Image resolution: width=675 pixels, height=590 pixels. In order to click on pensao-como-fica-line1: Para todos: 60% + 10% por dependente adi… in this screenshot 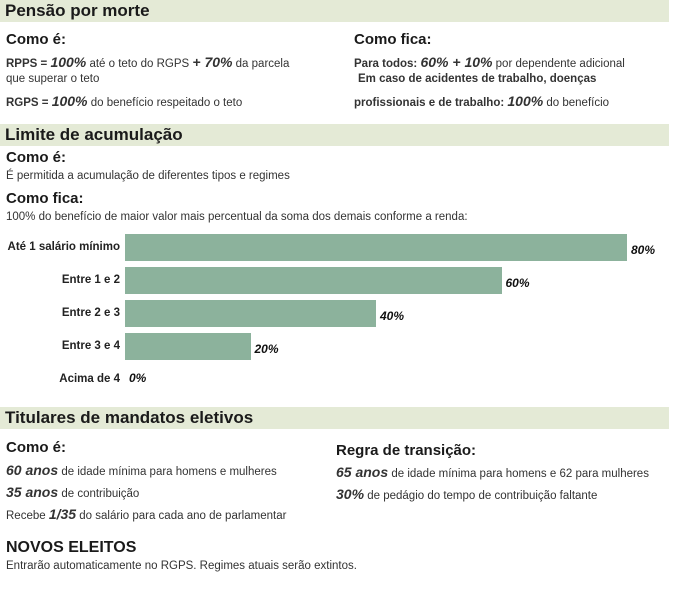, I will do `click(489, 62)`.